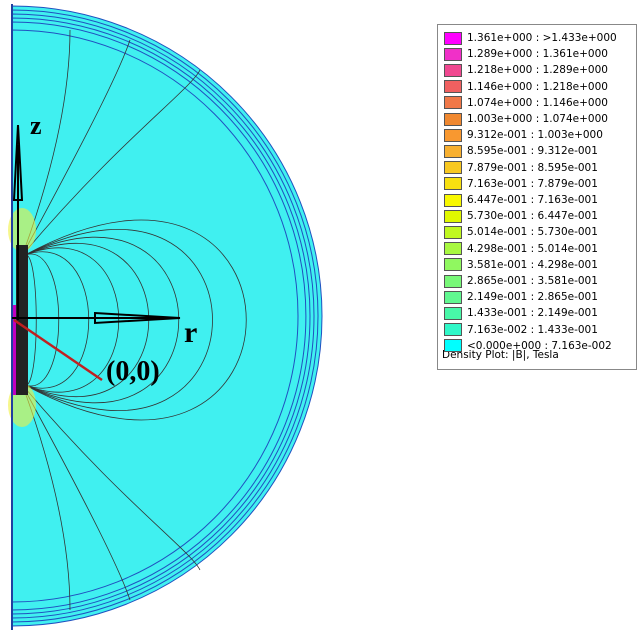 This screenshot has height=630, width=639. I want to click on legend-entry: <0.000e+000 : 7.163e-002, so click(528, 346).